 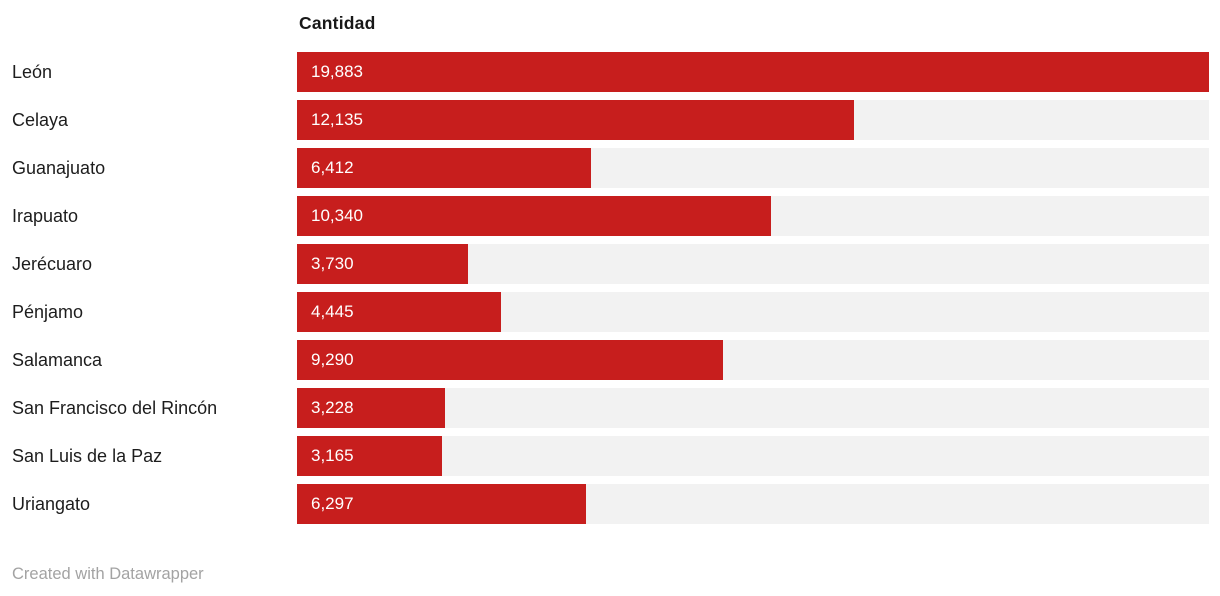 I want to click on datawrapper-attribution-link: Created with Datawrapper, so click(x=108, y=574).